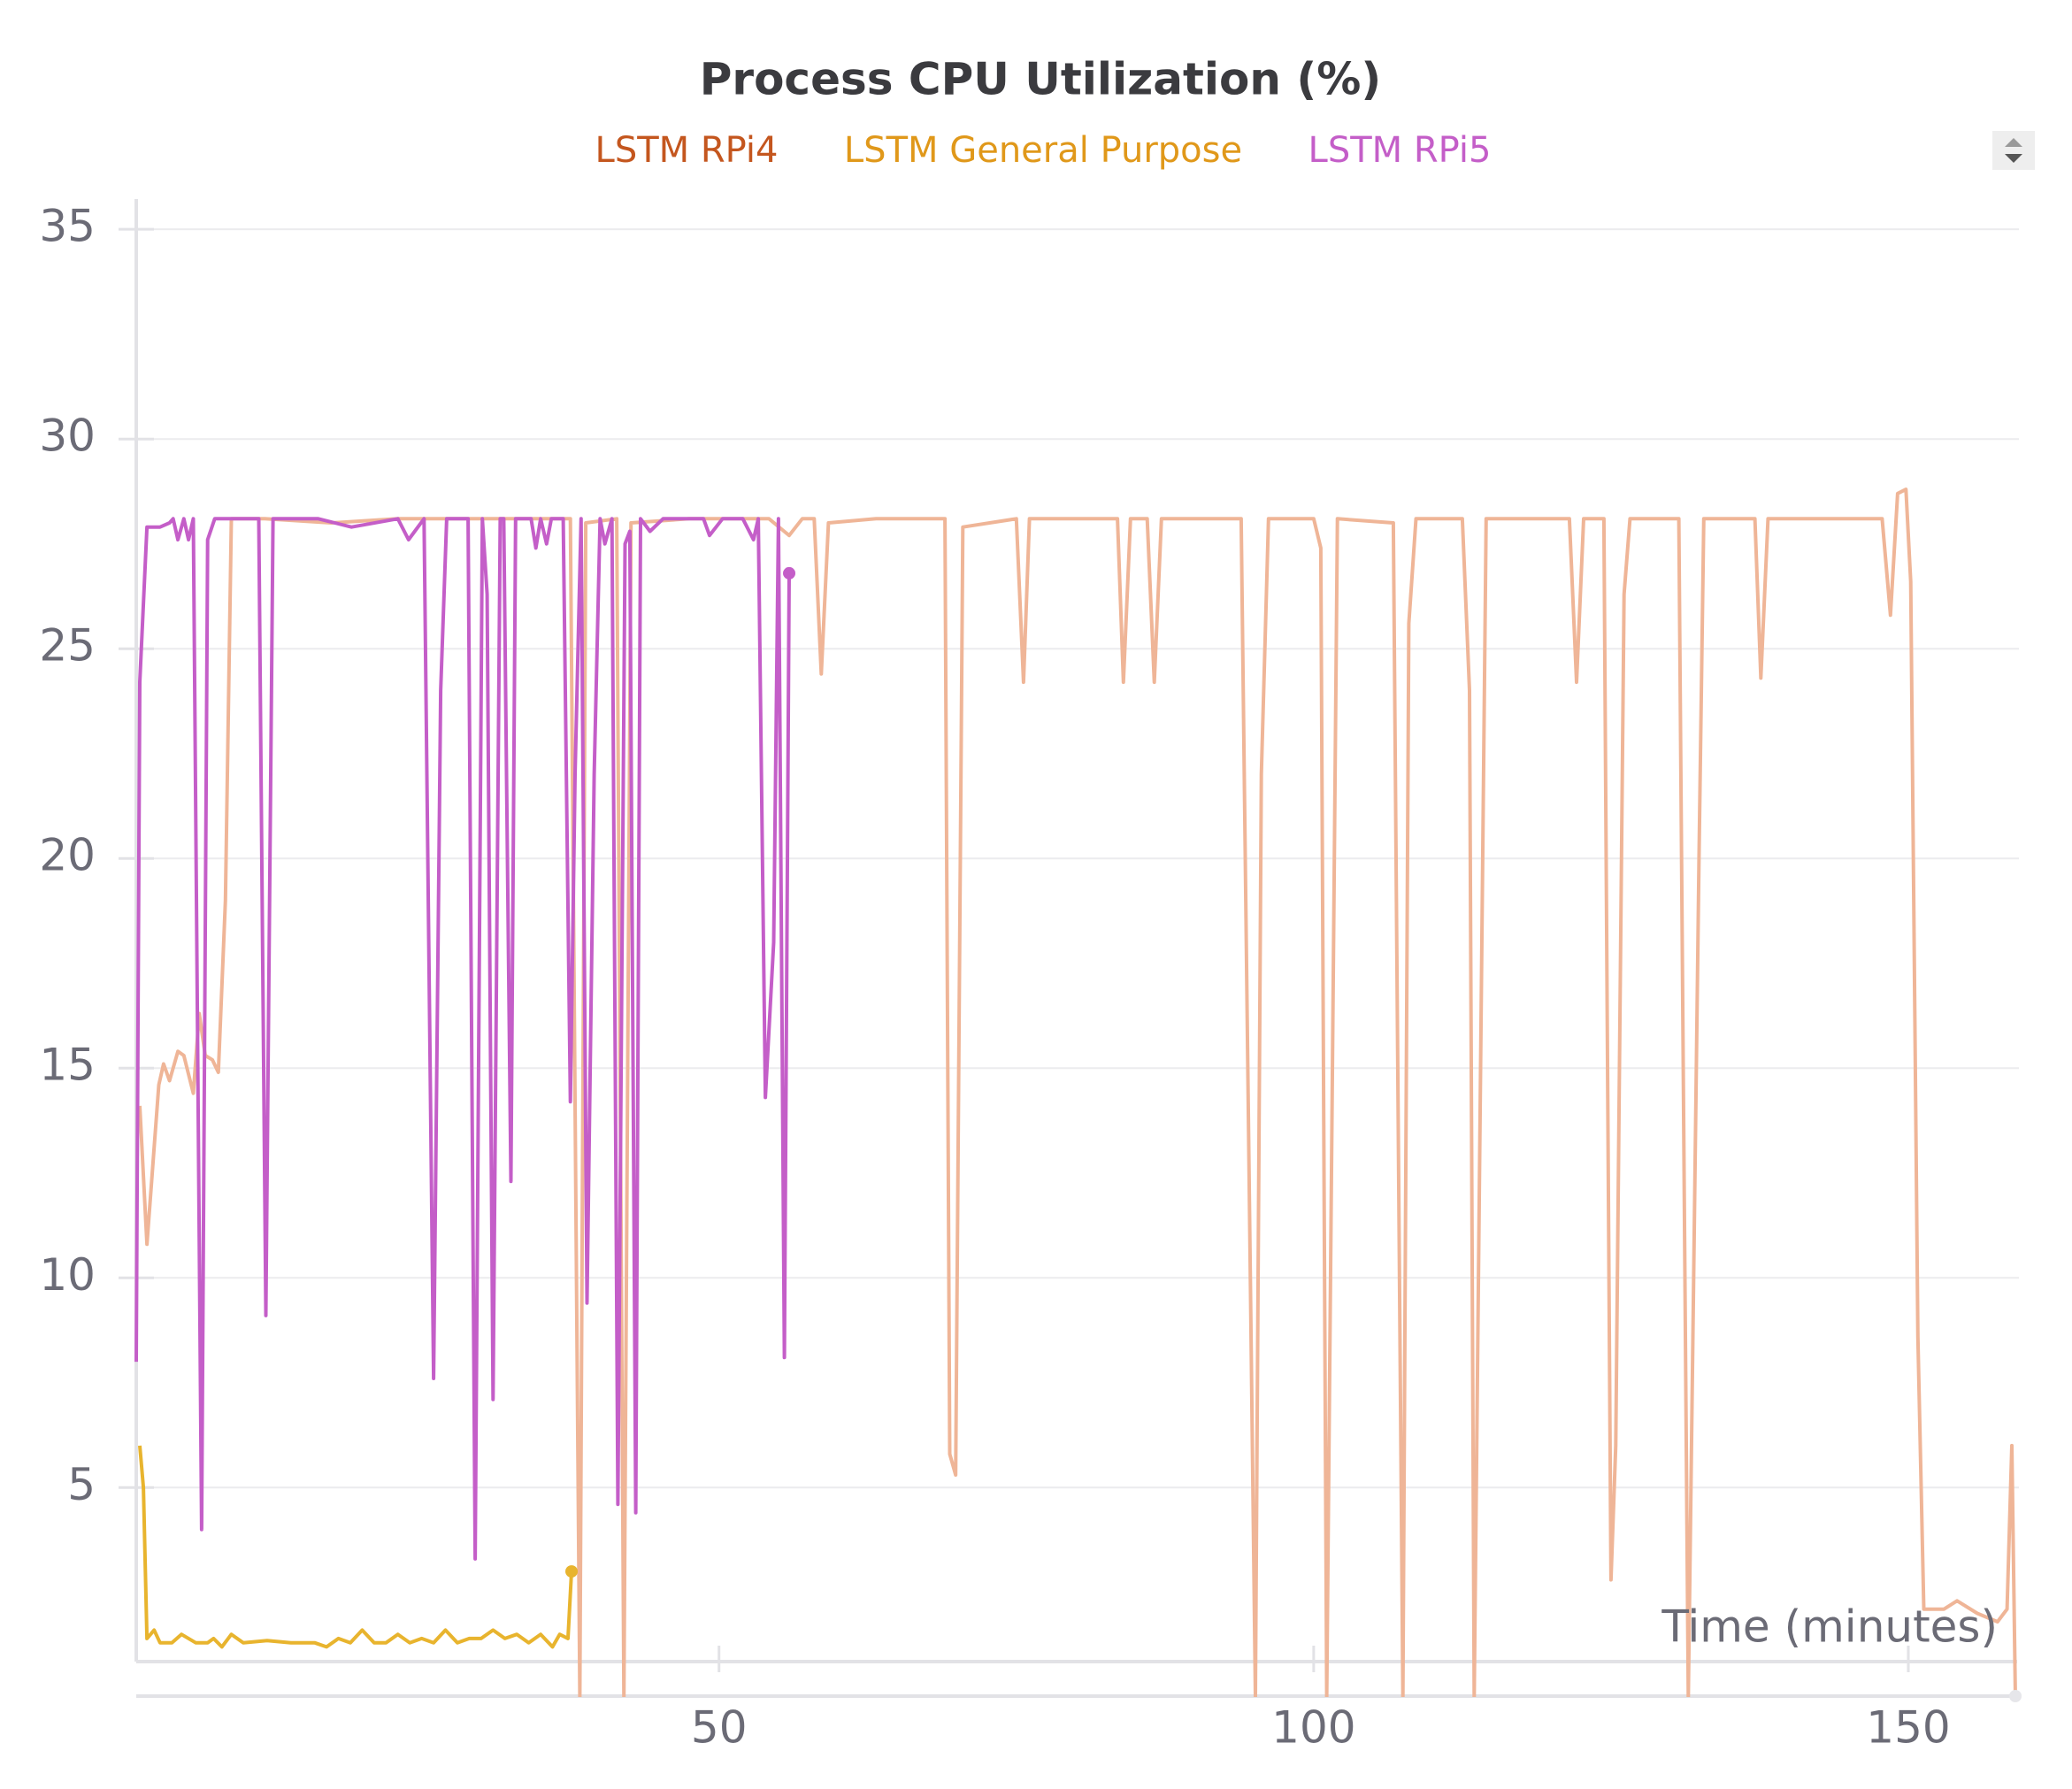  I want to click on legend-entry: LSTM General Purpose, so click(1043, 150).